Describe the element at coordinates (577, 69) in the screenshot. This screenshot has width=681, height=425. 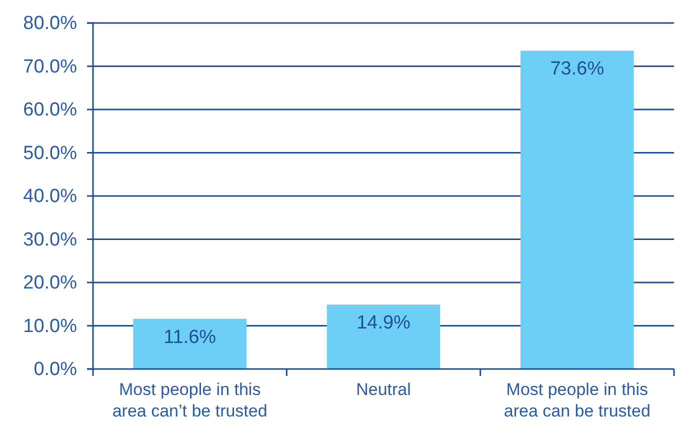
I see `data-label: 73.6%` at that location.